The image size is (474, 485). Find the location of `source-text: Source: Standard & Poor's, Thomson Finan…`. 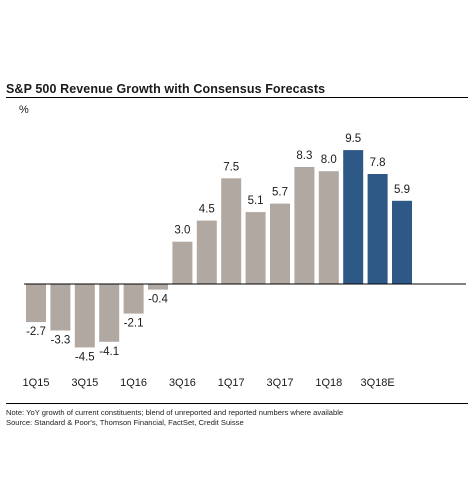

source-text: Source: Standard & Poor's, Thomson Finan… is located at coordinates (125, 422).